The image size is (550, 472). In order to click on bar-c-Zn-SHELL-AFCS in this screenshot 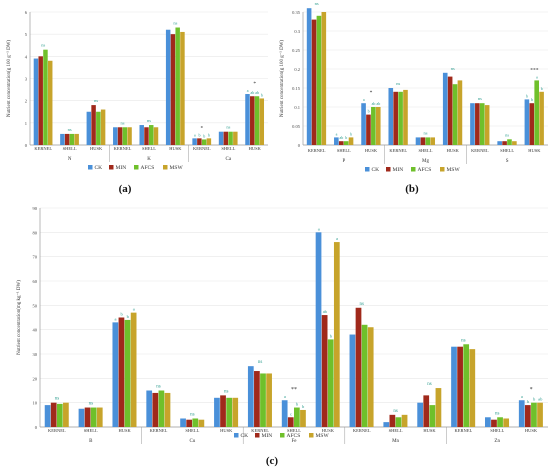, I will do `click(500, 422)`.